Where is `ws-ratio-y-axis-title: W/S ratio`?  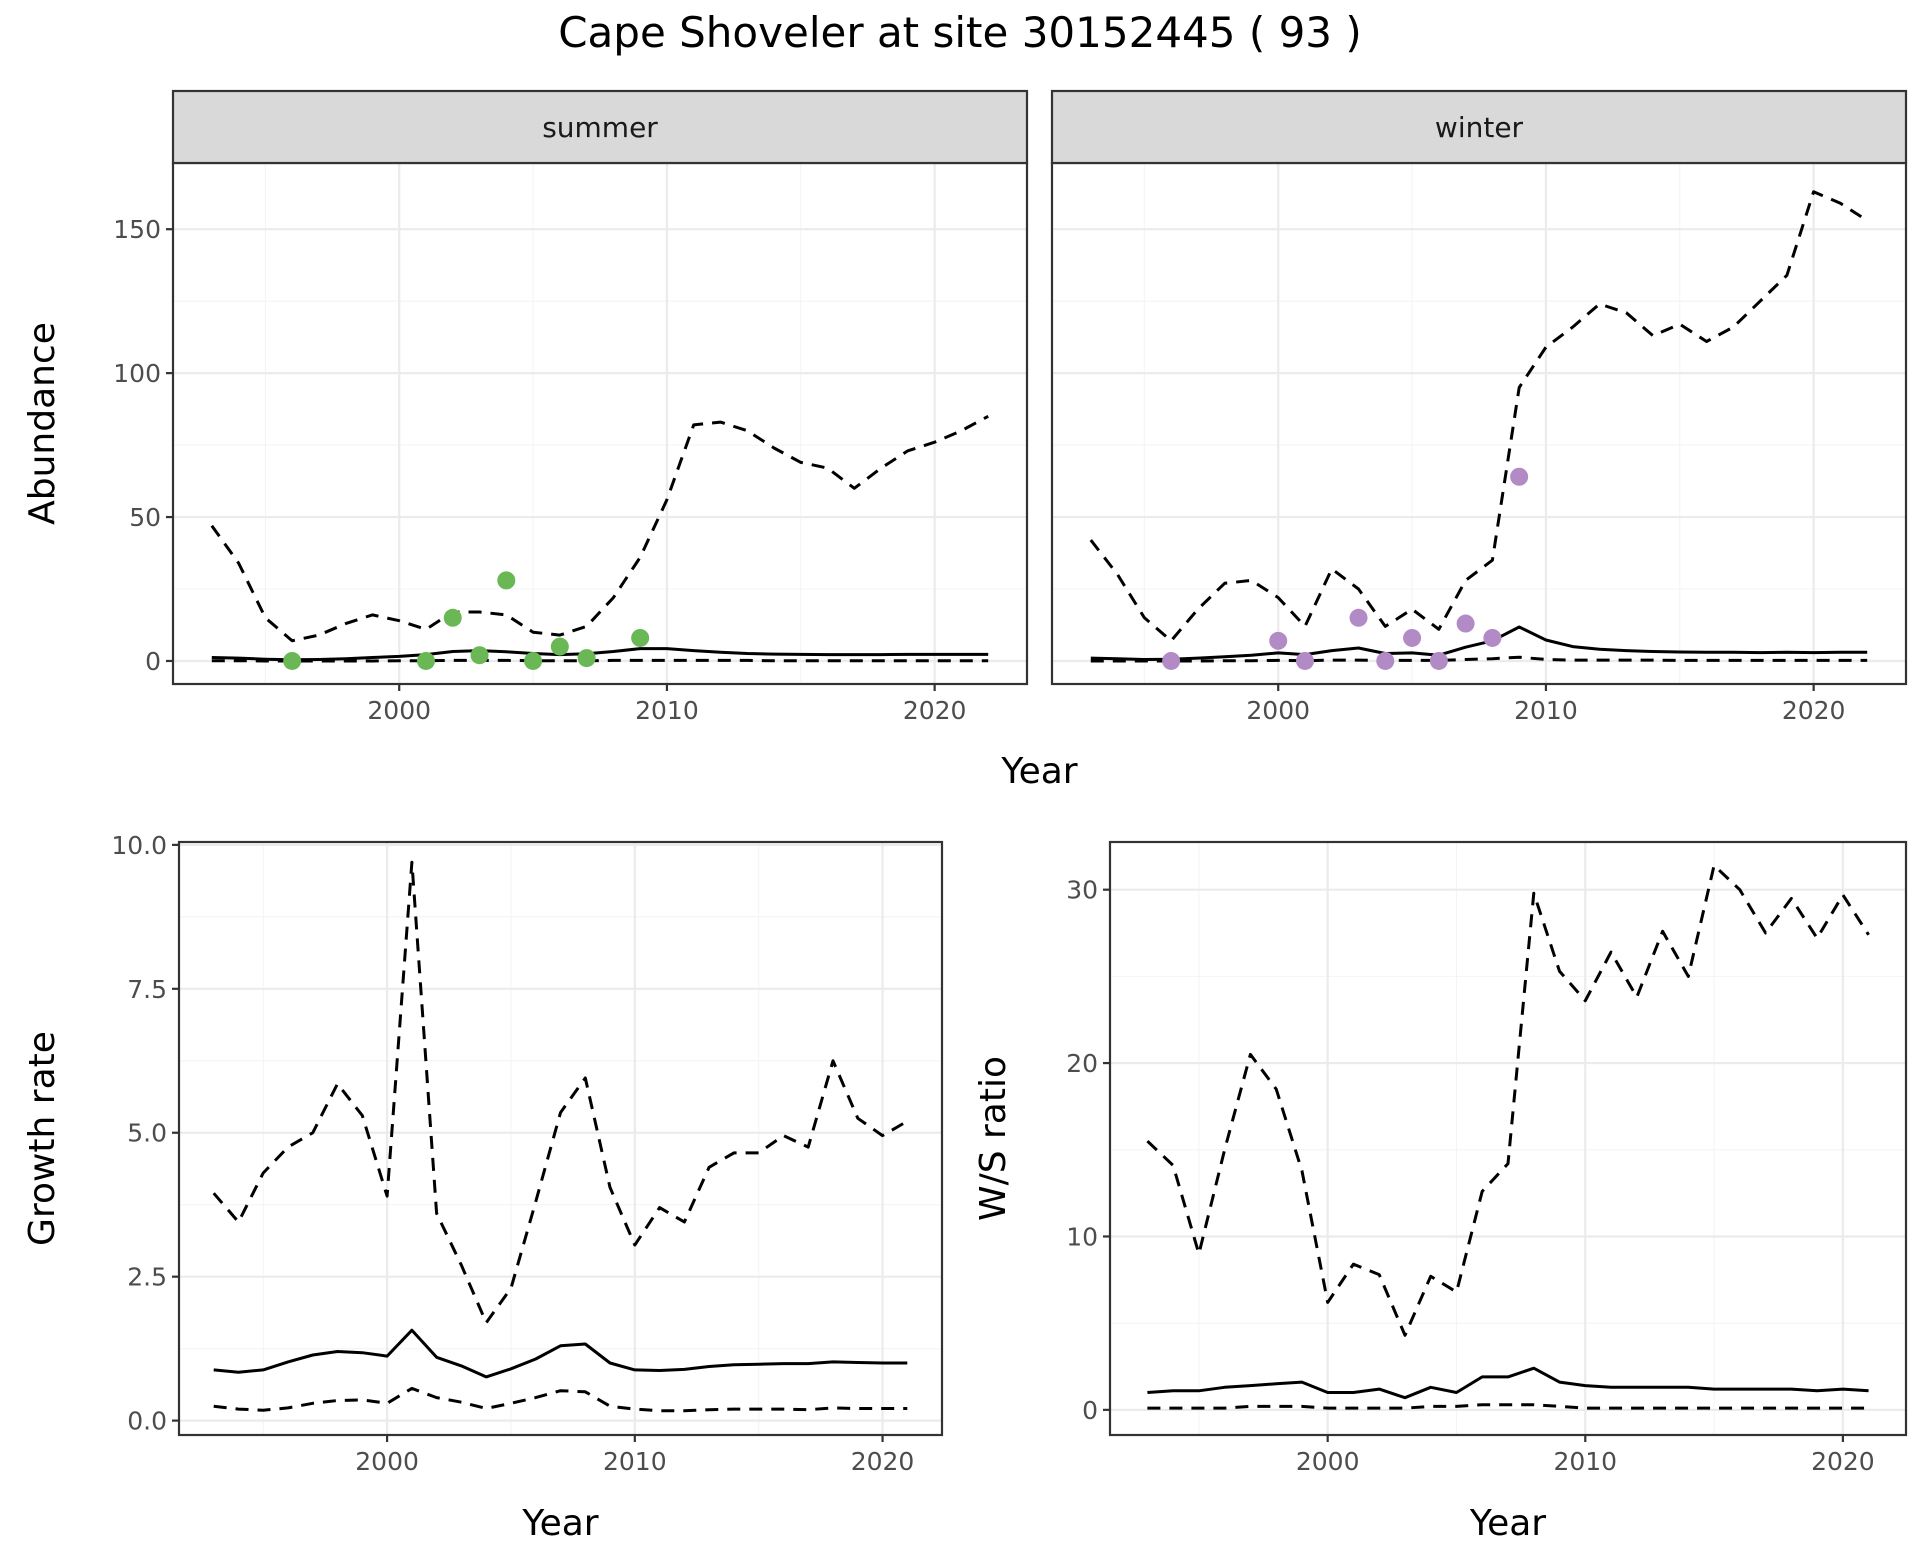
ws-ratio-y-axis-title: W/S ratio is located at coordinates (993, 1138).